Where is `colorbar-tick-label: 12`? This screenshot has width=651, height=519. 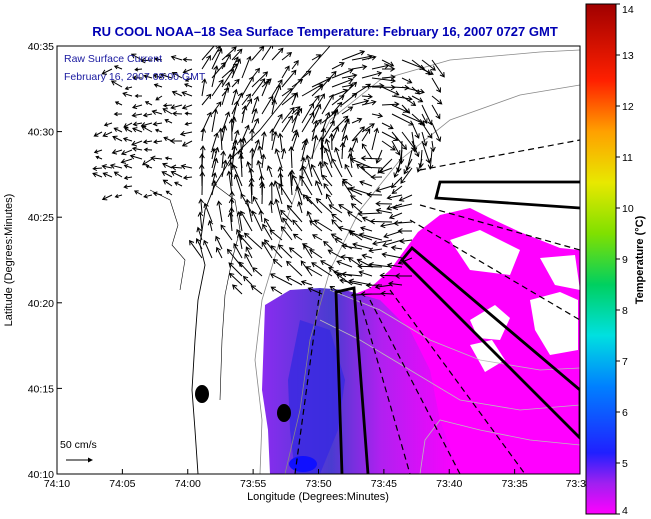
colorbar-tick-label: 12 is located at coordinates (628, 107).